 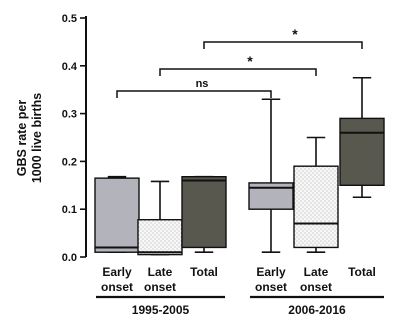 What do you see at coordinates (69, 210) in the screenshot?
I see `y-tick-label: 0.1` at bounding box center [69, 210].